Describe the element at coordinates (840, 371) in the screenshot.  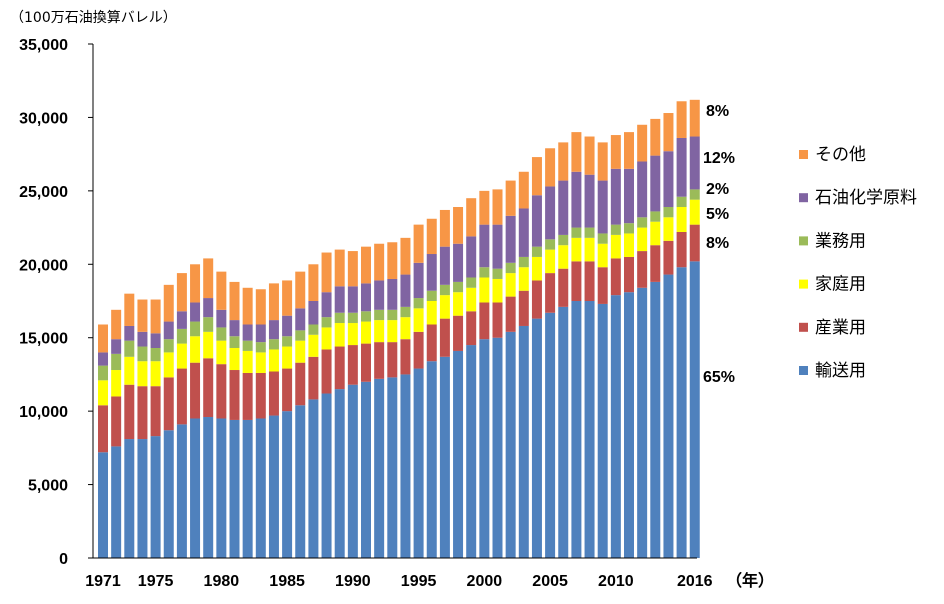
I see `legend-label: 輸送用` at that location.